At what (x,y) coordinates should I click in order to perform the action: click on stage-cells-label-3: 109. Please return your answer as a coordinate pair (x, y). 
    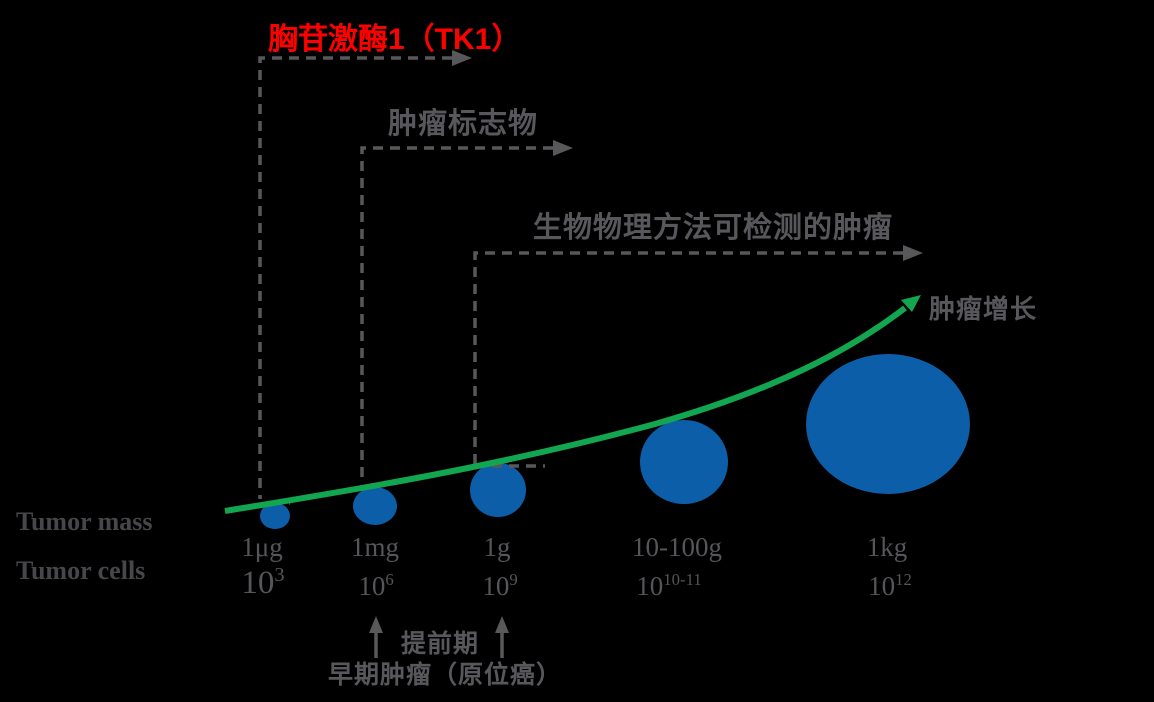
    Looking at the image, I should click on (499, 586).